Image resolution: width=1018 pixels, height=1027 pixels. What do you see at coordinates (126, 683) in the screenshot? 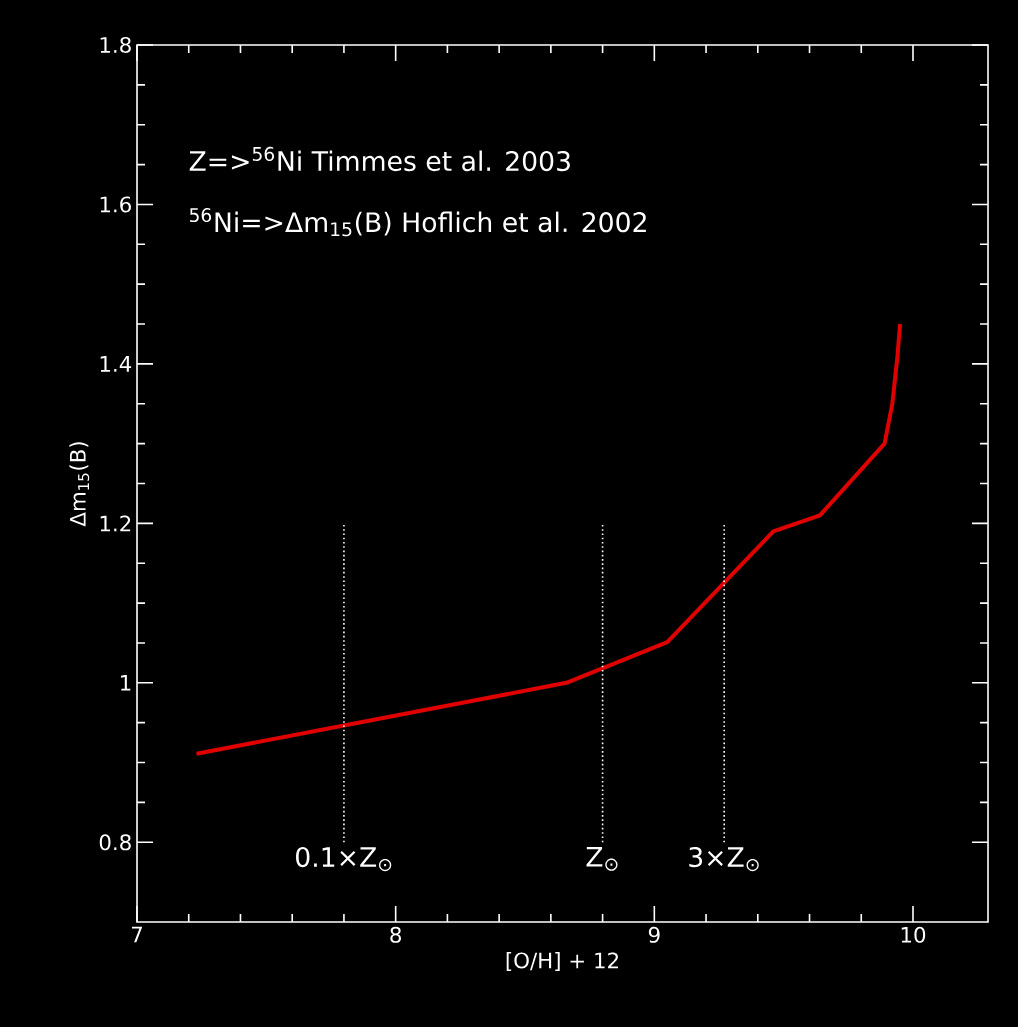
I see `y-tick-label: 1` at bounding box center [126, 683].